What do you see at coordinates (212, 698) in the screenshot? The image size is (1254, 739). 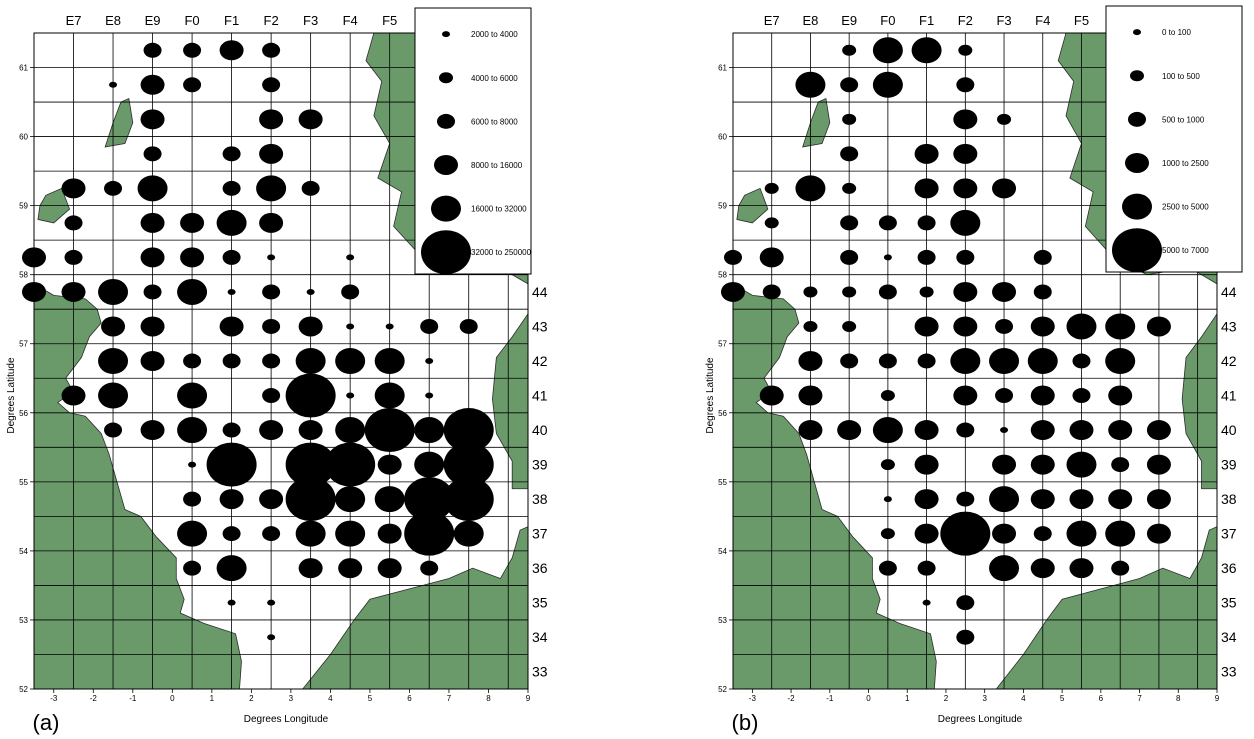 I see `lon-tick-label: 1` at bounding box center [212, 698].